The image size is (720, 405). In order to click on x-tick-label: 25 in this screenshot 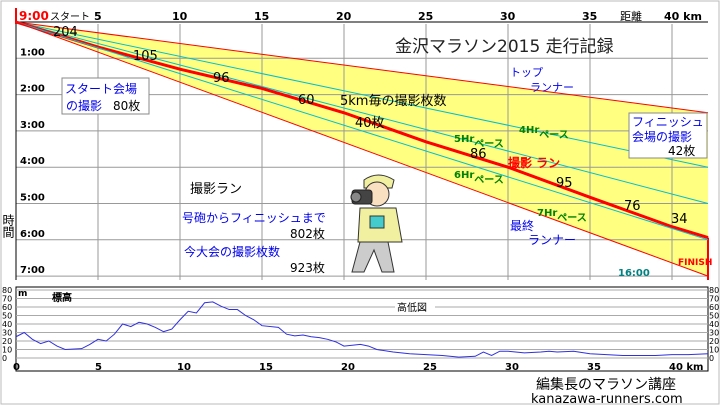, I will do `click(425, 16)`.